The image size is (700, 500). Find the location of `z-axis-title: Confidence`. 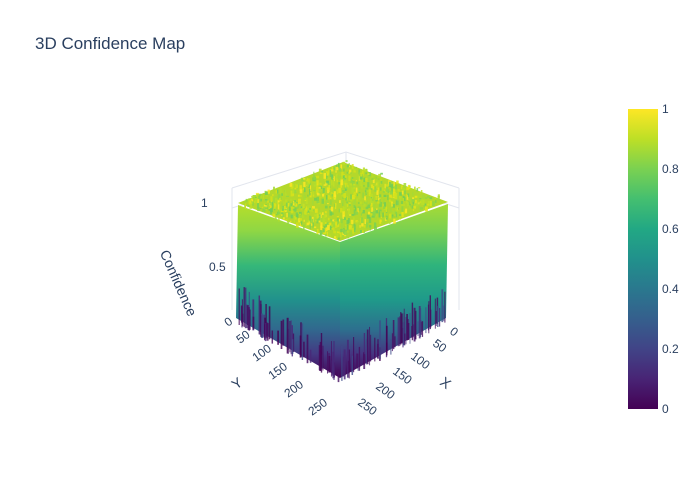

z-axis-title: Confidence is located at coordinates (179, 282).